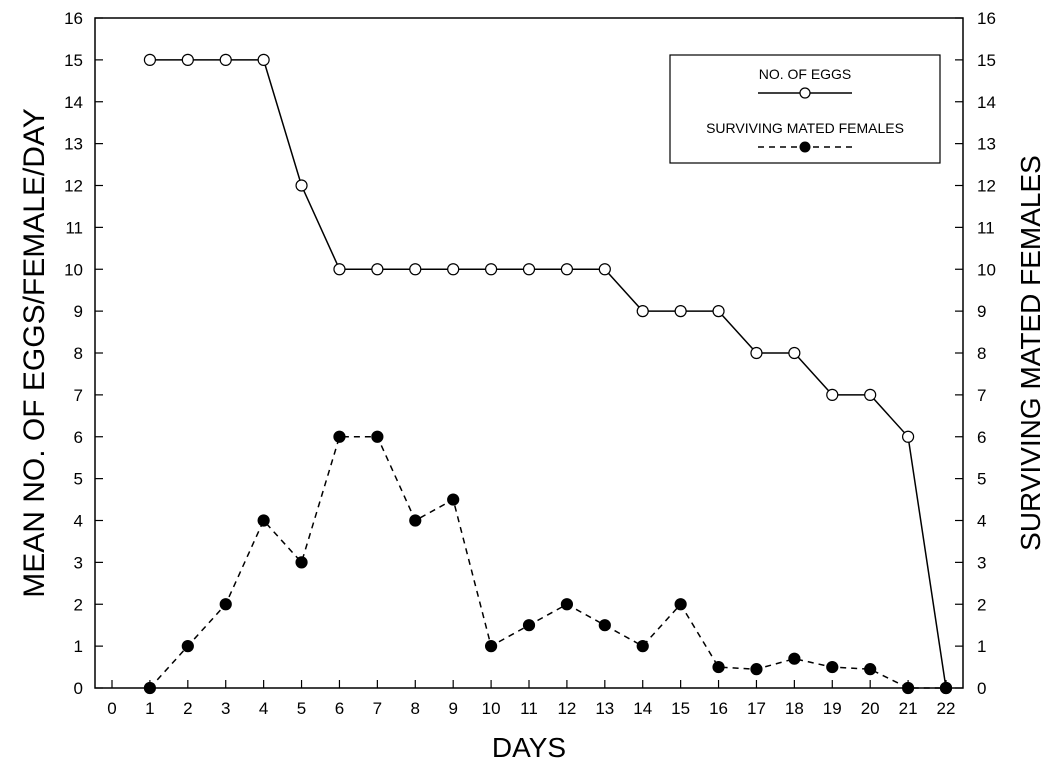 The height and width of the screenshot is (765, 1048). Describe the element at coordinates (78, 437) in the screenshot. I see `y-tick-label-left: 6` at that location.